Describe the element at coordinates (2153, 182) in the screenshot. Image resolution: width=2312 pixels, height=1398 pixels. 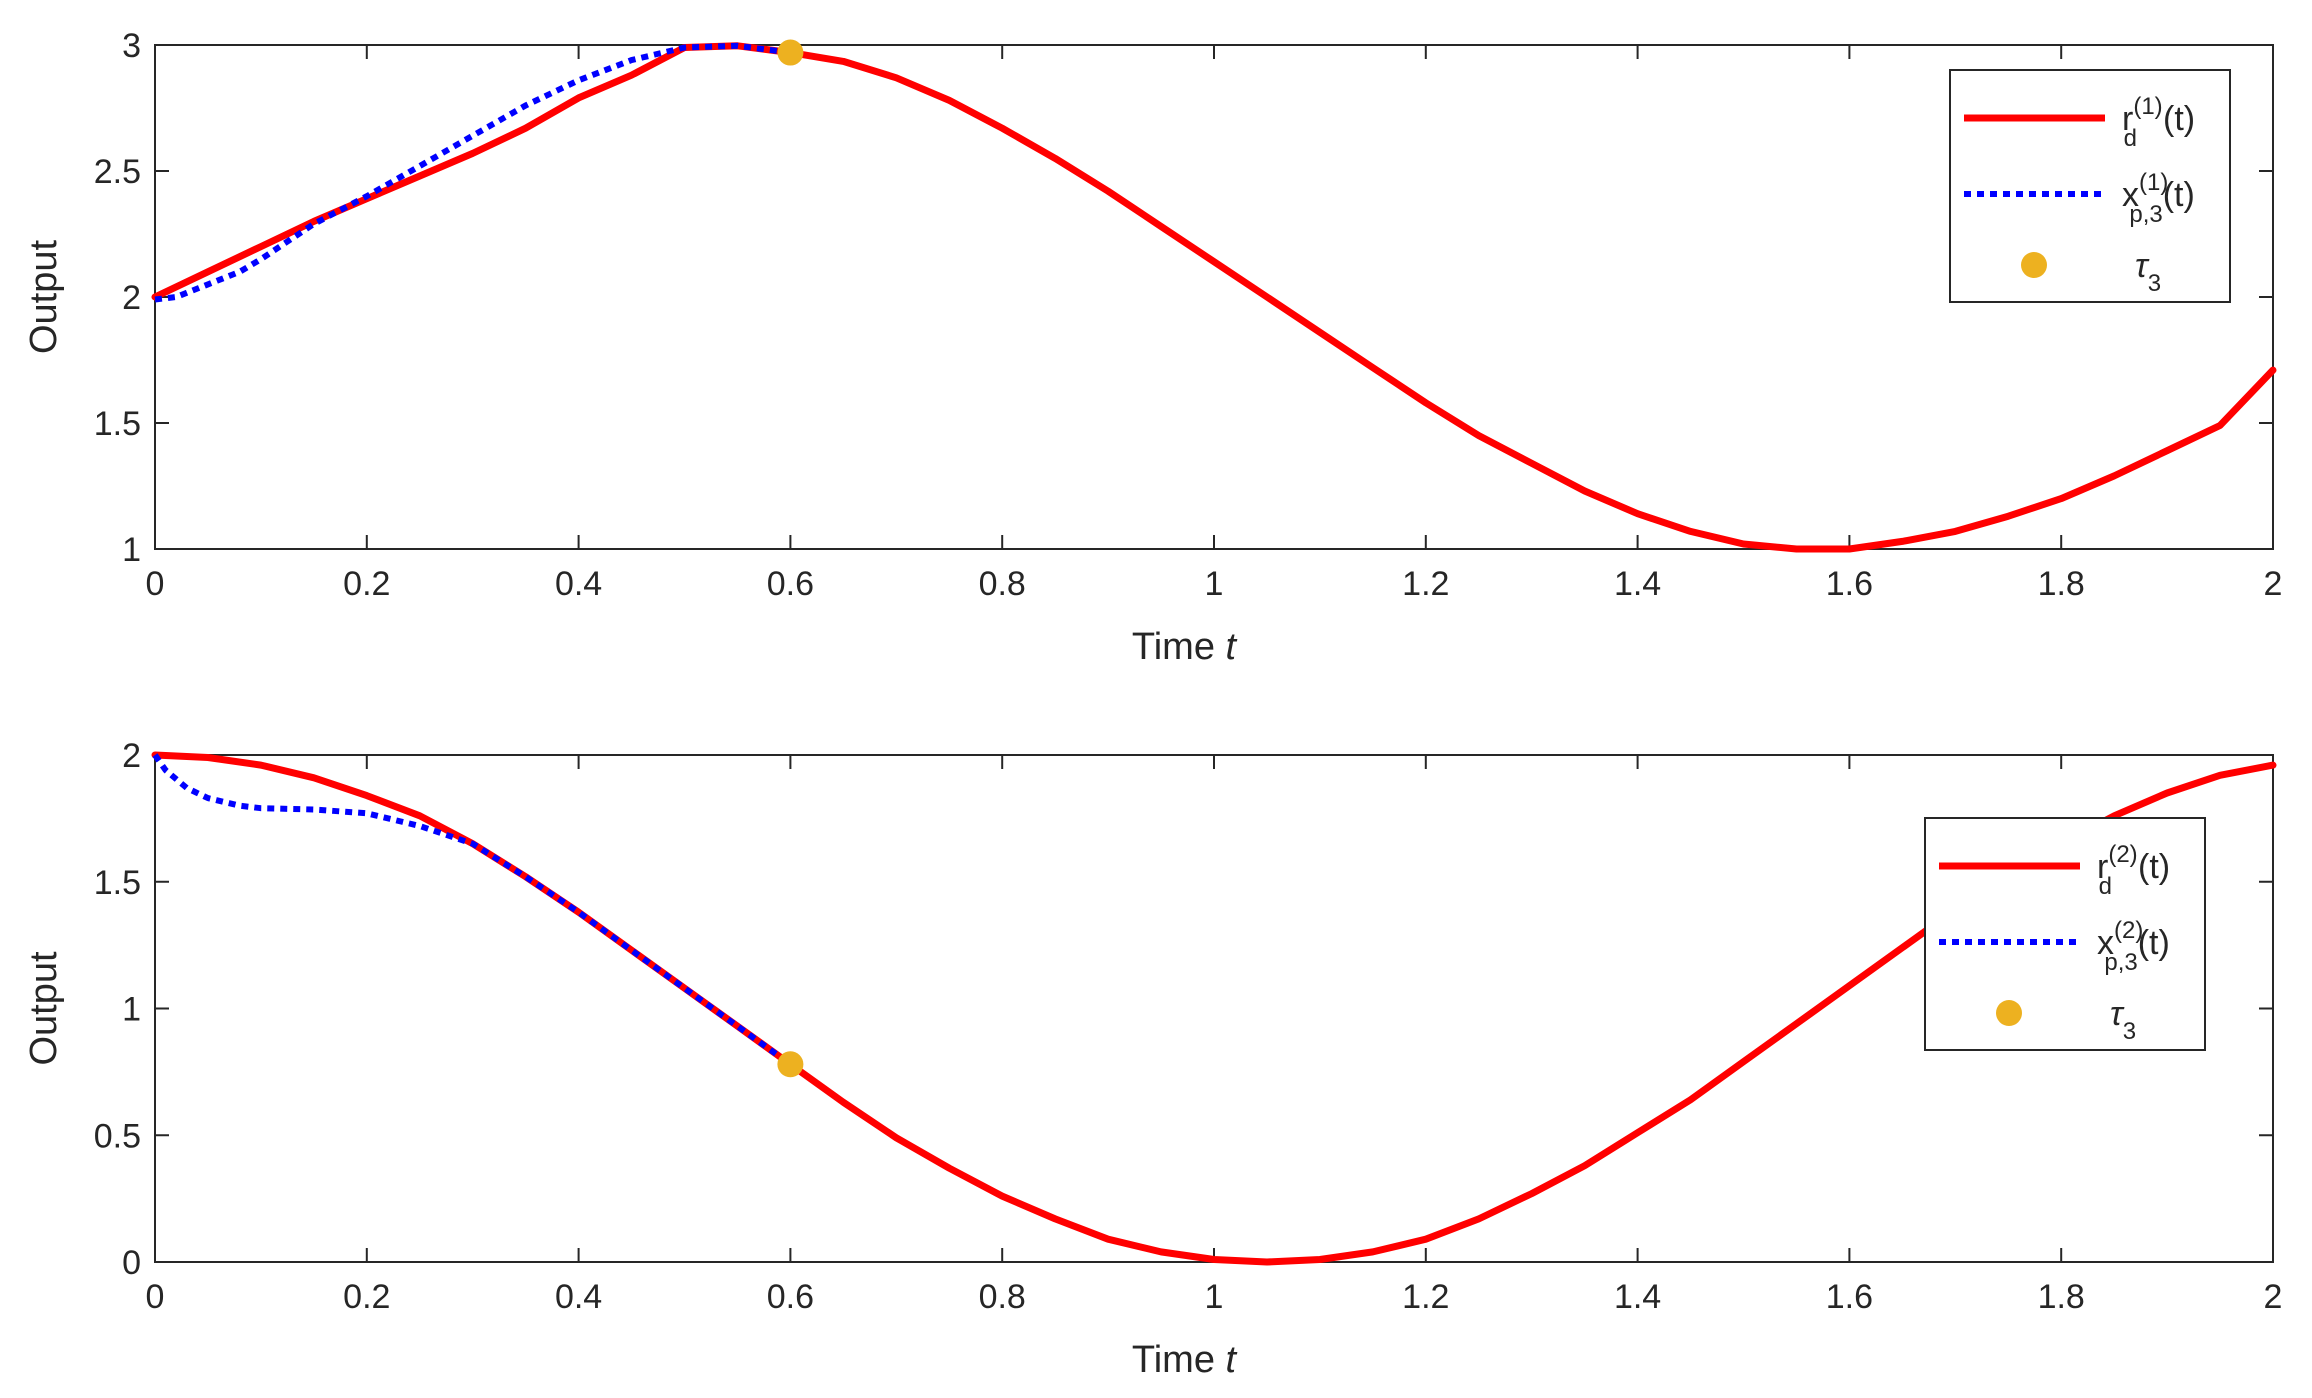
I see `legend-label-estimate-sup: (1)` at that location.